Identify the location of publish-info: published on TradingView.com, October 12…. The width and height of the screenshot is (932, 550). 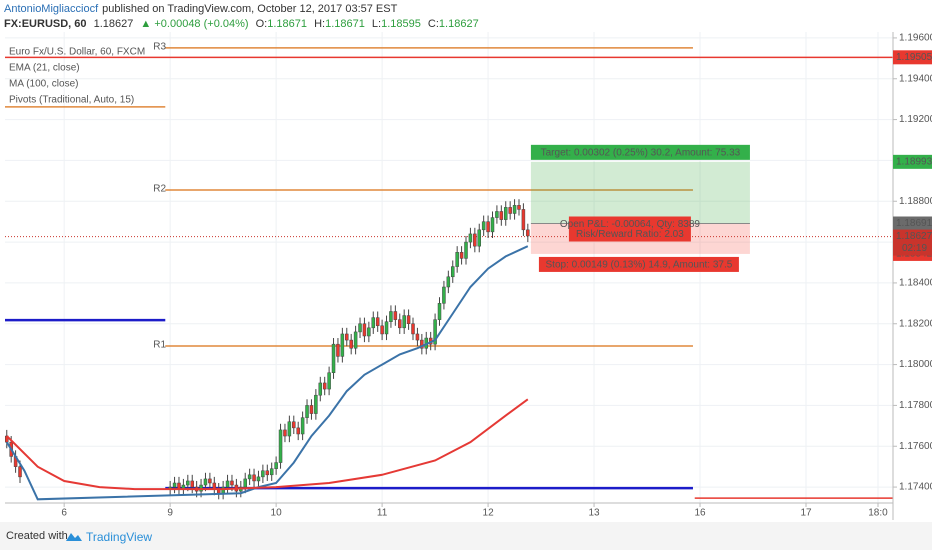
(250, 9).